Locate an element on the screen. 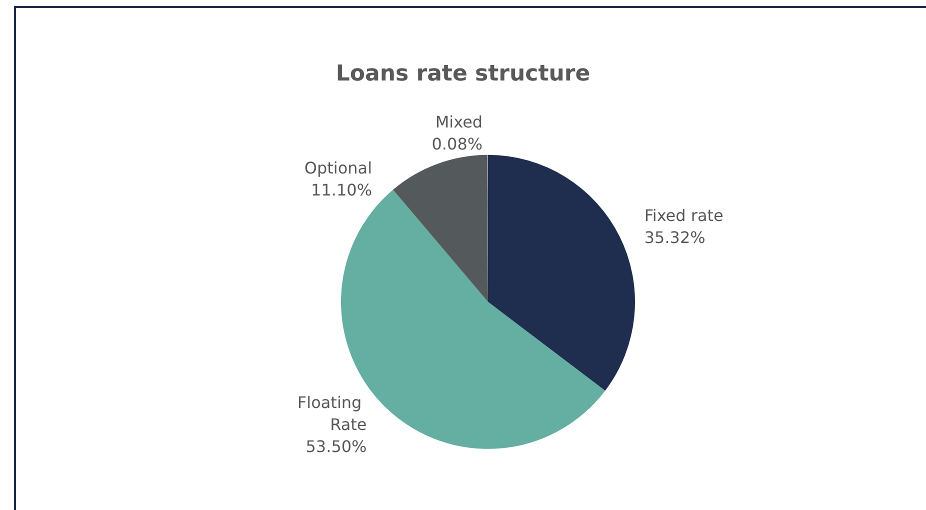  data-label: 0.08% is located at coordinates (457, 144).